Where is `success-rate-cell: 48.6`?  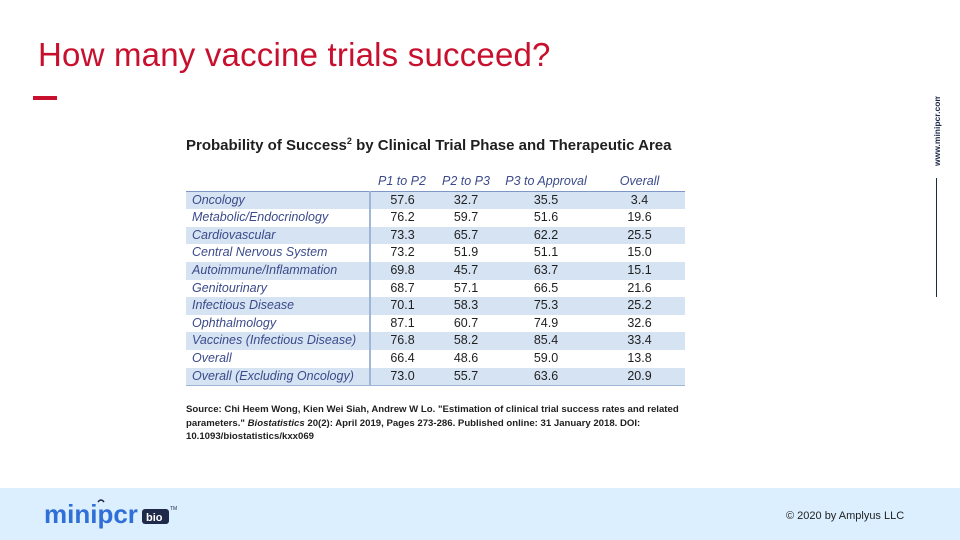
success-rate-cell: 48.6 is located at coordinates (466, 358).